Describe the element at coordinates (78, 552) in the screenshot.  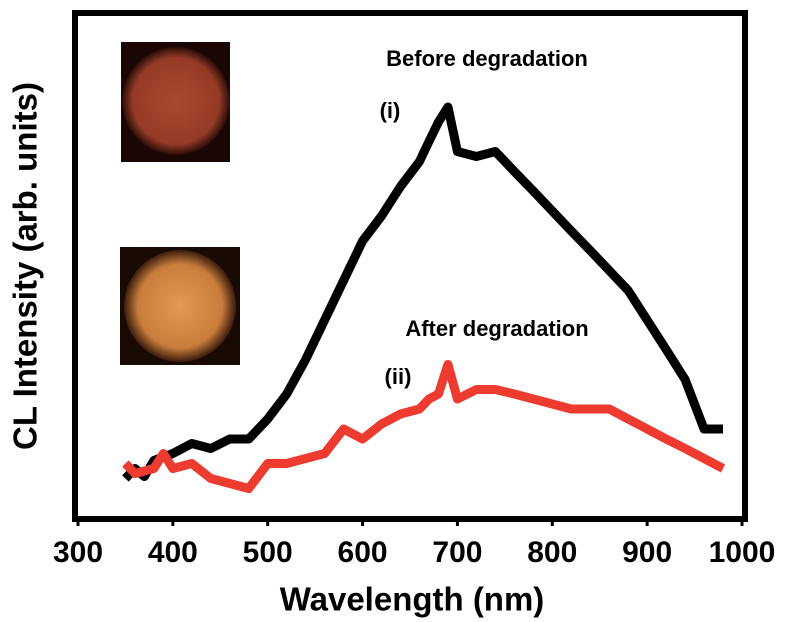
I see `x-tick-label: 300` at that location.